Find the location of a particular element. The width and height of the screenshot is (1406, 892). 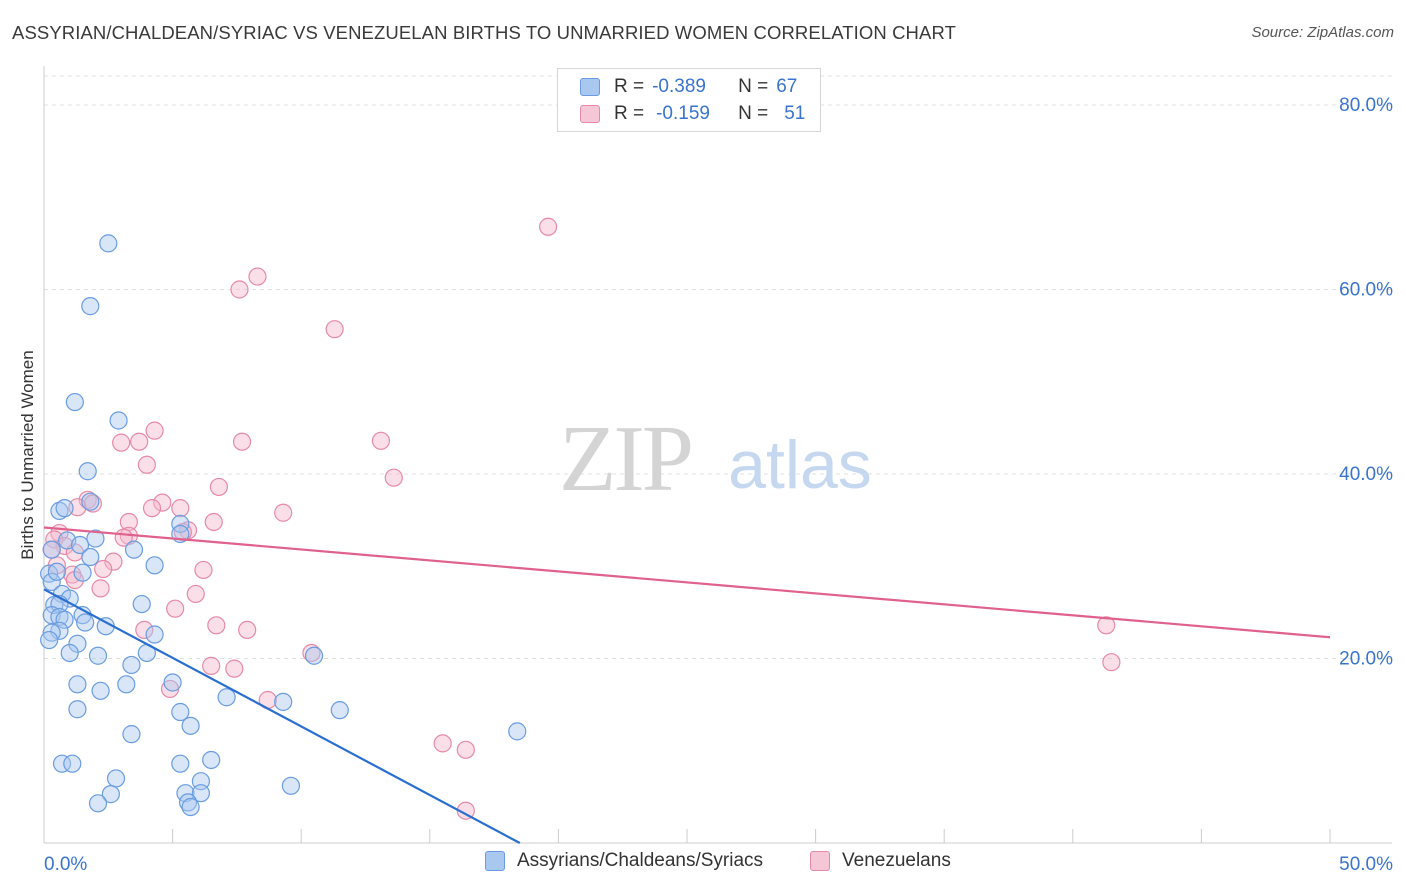

n-value: 67 is located at coordinates (787, 86).